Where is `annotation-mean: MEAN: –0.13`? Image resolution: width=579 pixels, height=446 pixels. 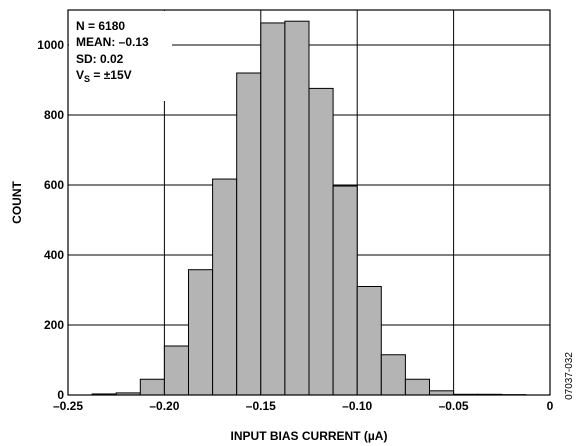
annotation-mean: MEAN: –0.13 is located at coordinates (112, 42).